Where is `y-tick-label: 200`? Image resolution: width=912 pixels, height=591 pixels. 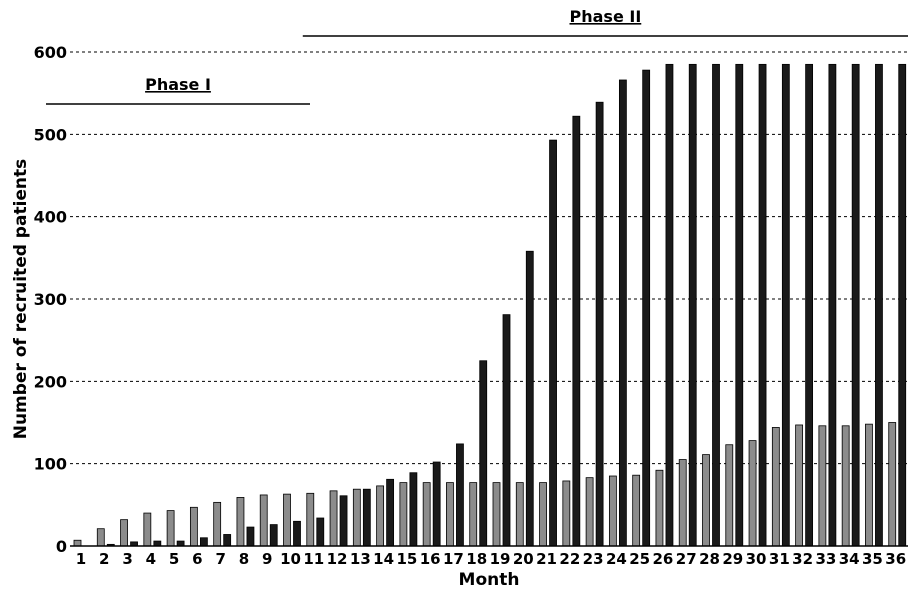 y-tick-label: 200 is located at coordinates (50, 381).